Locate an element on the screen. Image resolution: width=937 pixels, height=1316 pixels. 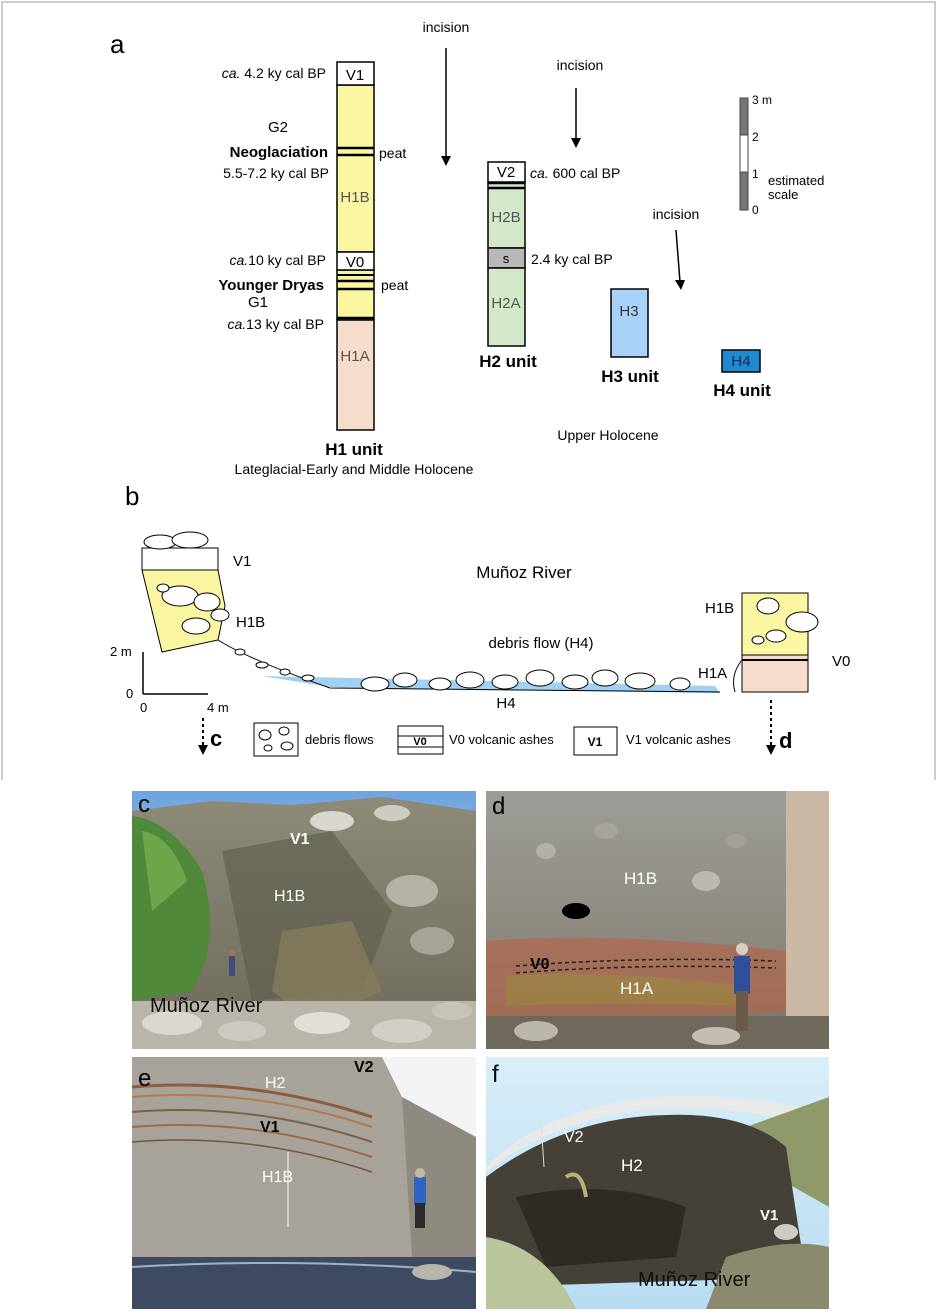
panel-a-letter: a is located at coordinates (117, 44).